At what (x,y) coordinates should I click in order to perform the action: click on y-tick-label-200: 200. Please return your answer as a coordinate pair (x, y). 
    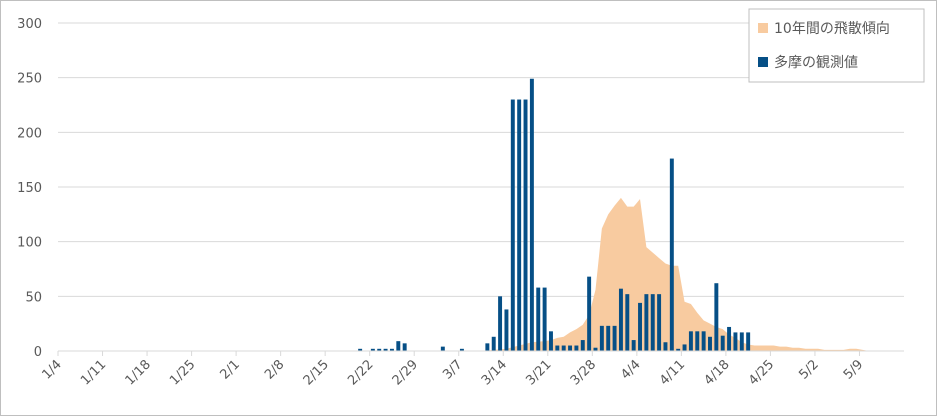
    Looking at the image, I should click on (29, 133).